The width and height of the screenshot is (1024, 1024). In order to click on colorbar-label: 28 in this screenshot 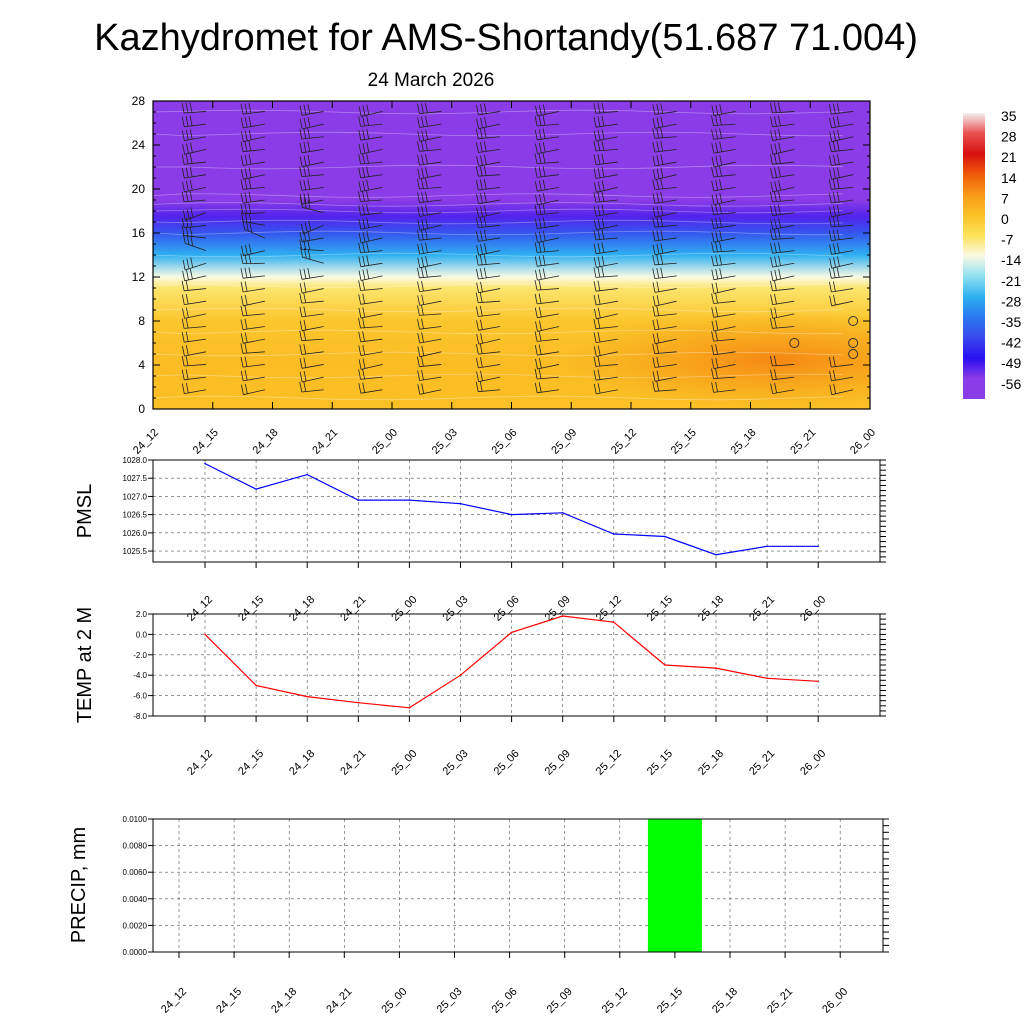, I will do `click(1009, 137)`.